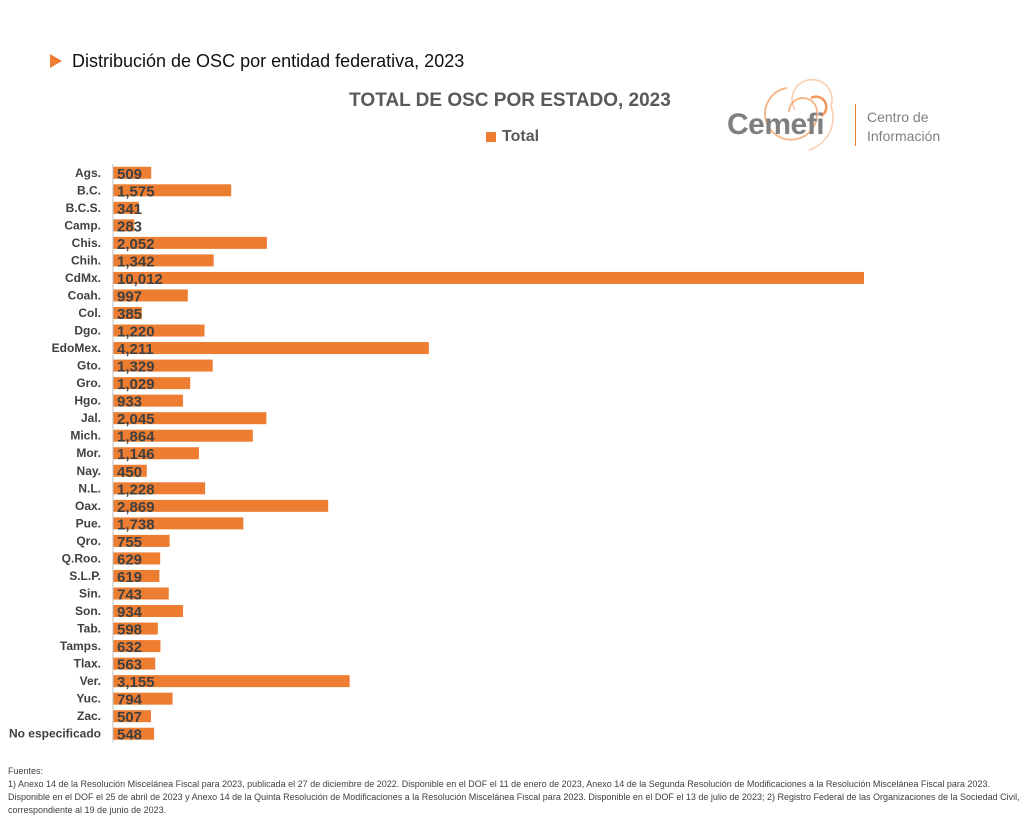 The height and width of the screenshot is (834, 1024). What do you see at coordinates (83, 278) in the screenshot?
I see `category-label: CdMx.` at bounding box center [83, 278].